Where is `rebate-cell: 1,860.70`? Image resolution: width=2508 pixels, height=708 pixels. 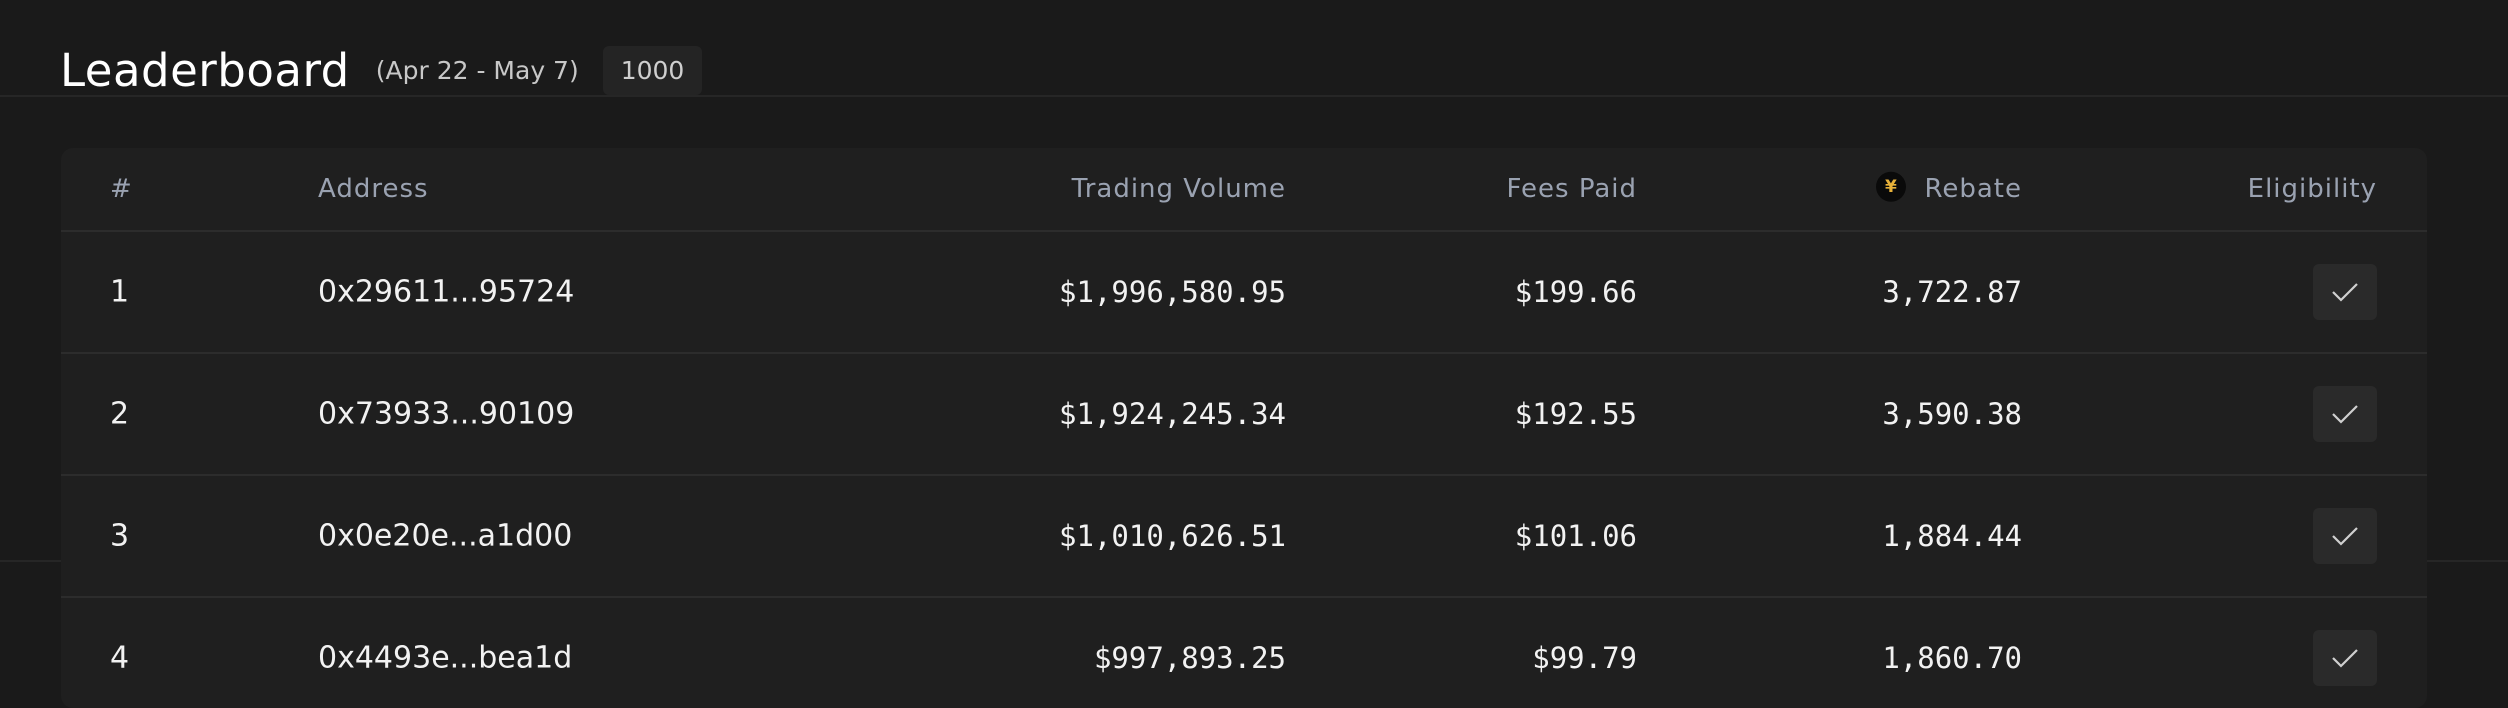
rebate-cell: 1,860.70 is located at coordinates (1952, 658).